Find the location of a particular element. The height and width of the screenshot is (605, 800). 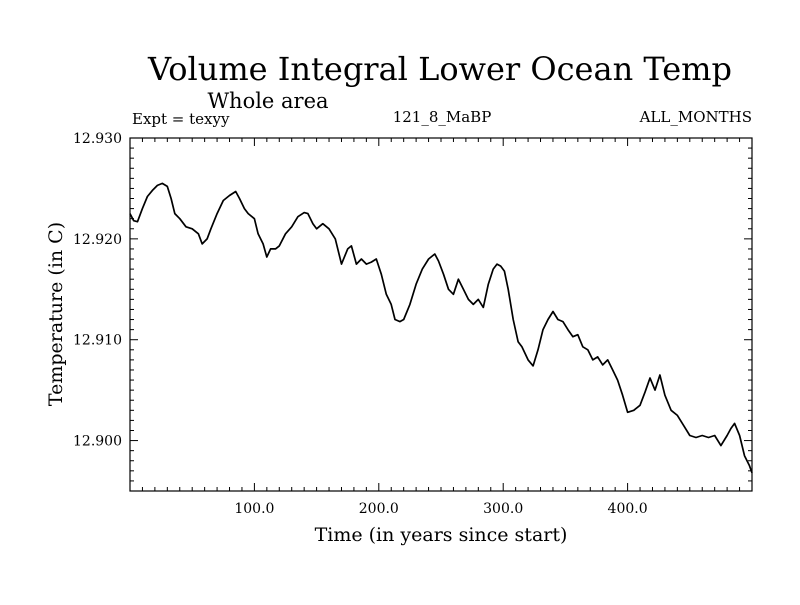

experiment-label: Expt = texyy is located at coordinates (181, 119).